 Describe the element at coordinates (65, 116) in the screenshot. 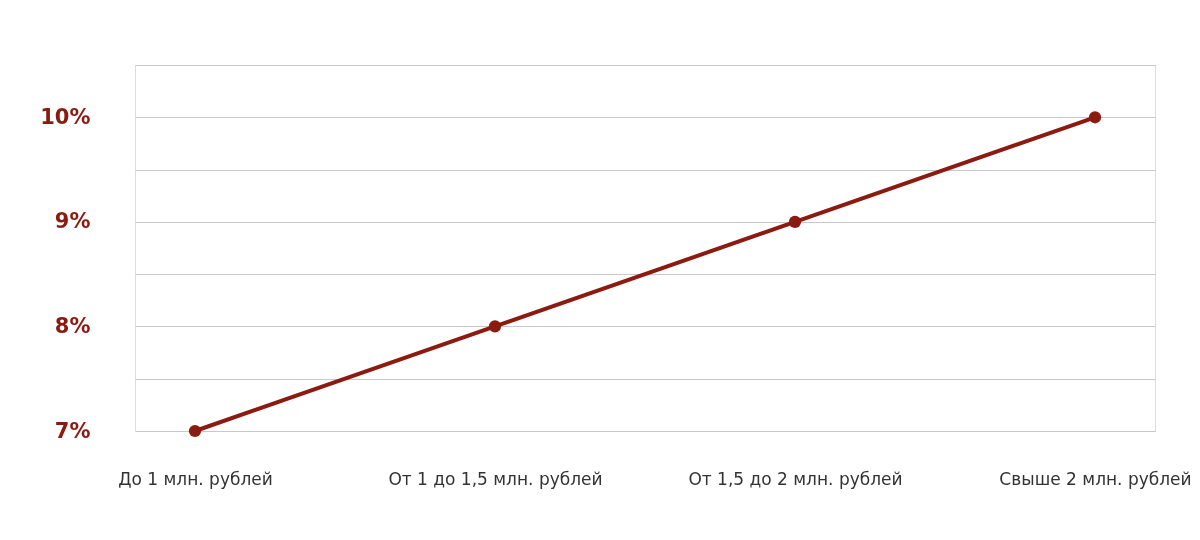

I see `y-tick-label: 10%` at that location.